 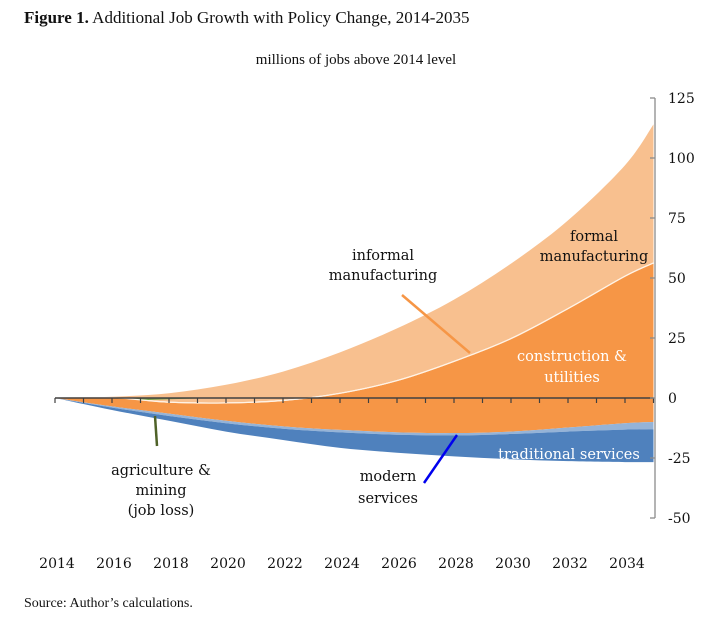 I want to click on label-agriculture-mining: agriculture & mining (job loss), so click(x=161, y=491).